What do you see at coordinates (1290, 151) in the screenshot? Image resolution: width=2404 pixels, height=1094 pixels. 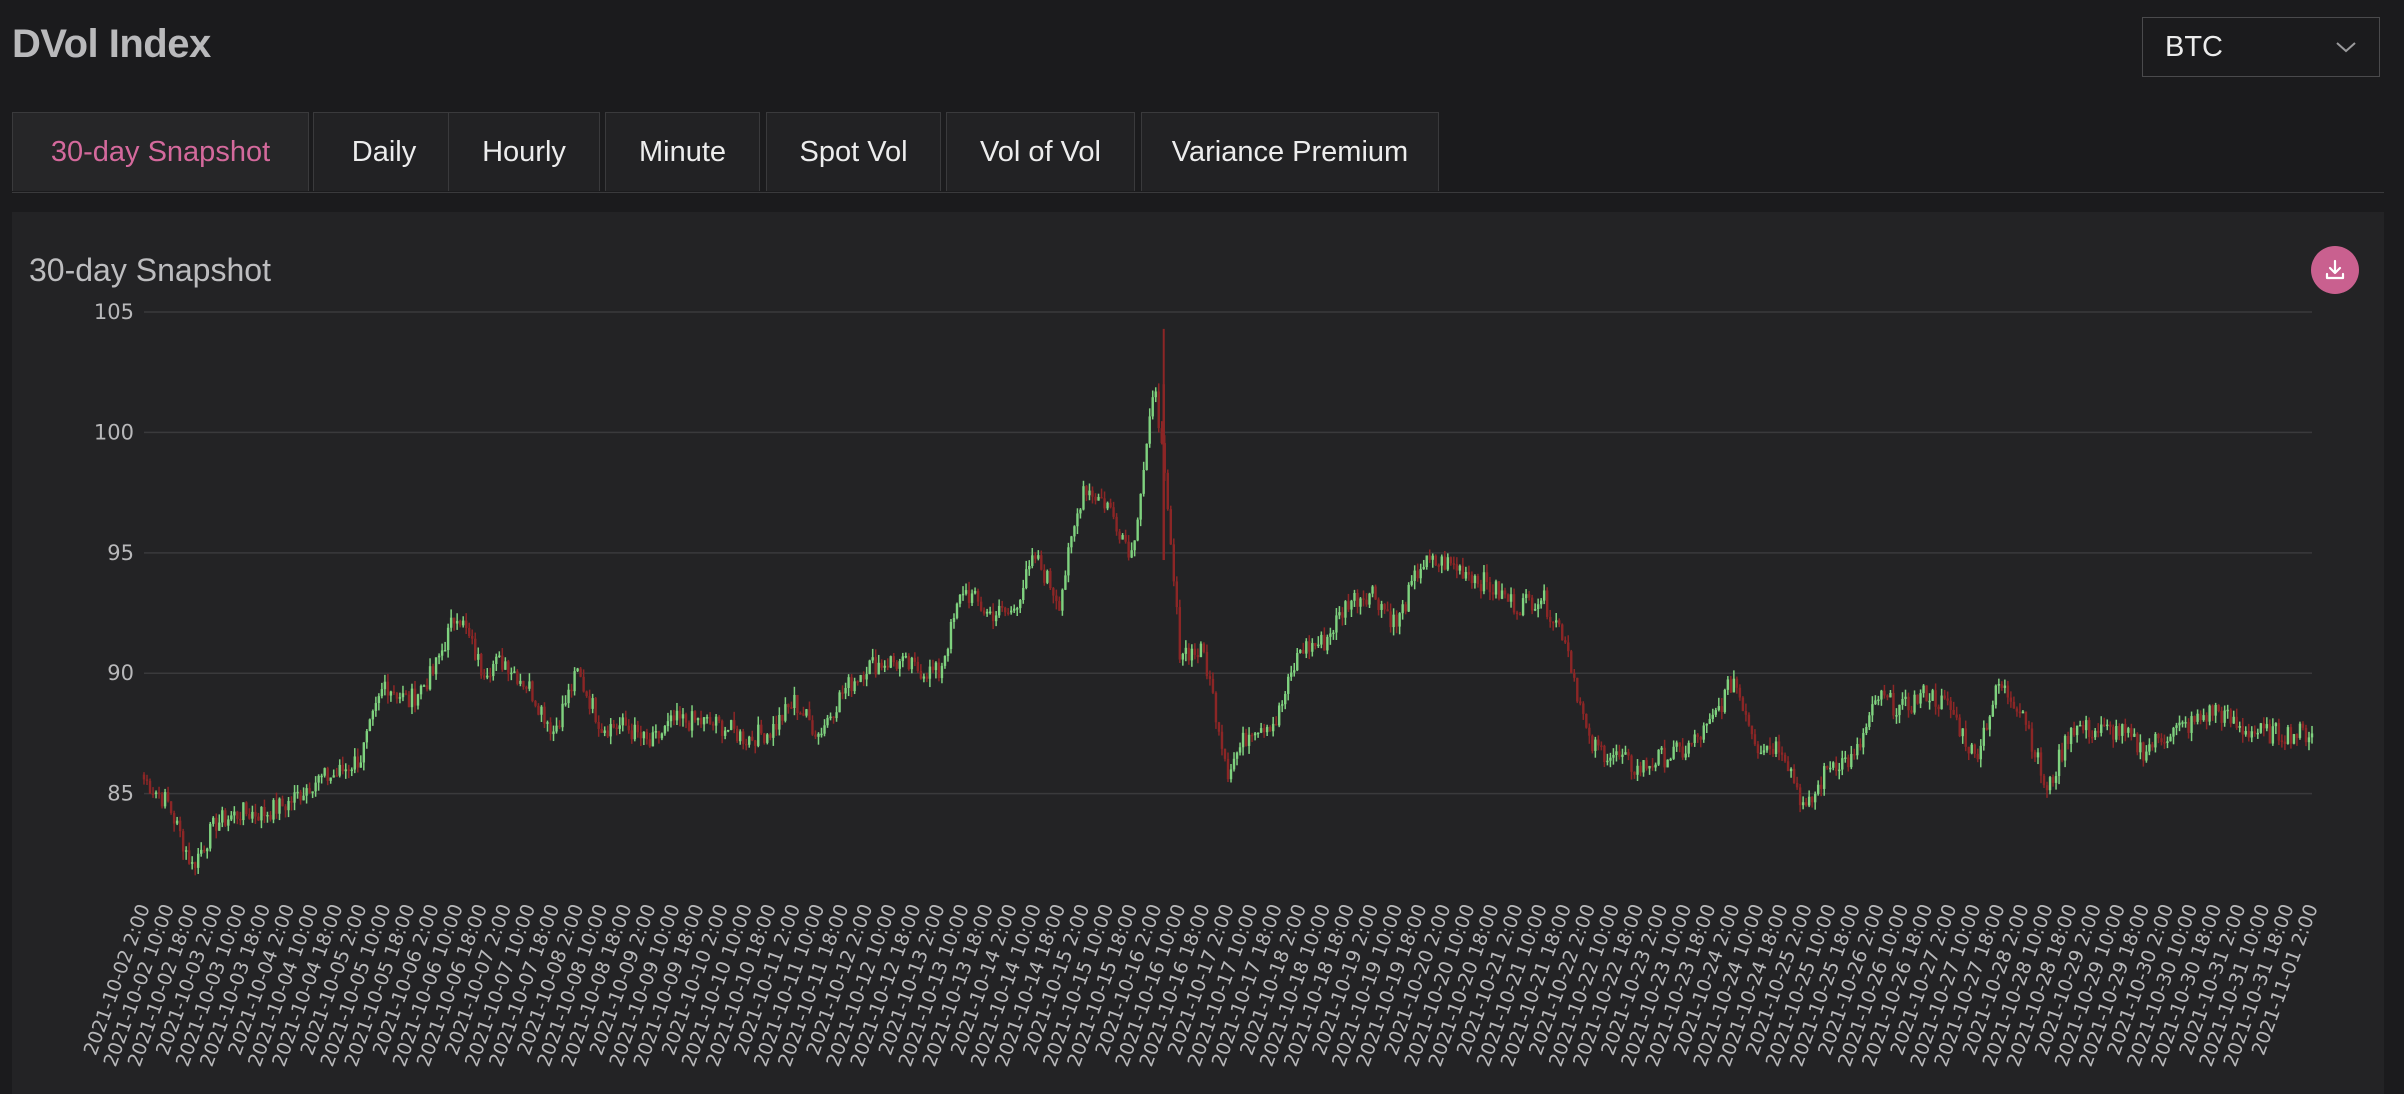 I see `tab-variance-premium: Variance Premium` at bounding box center [1290, 151].